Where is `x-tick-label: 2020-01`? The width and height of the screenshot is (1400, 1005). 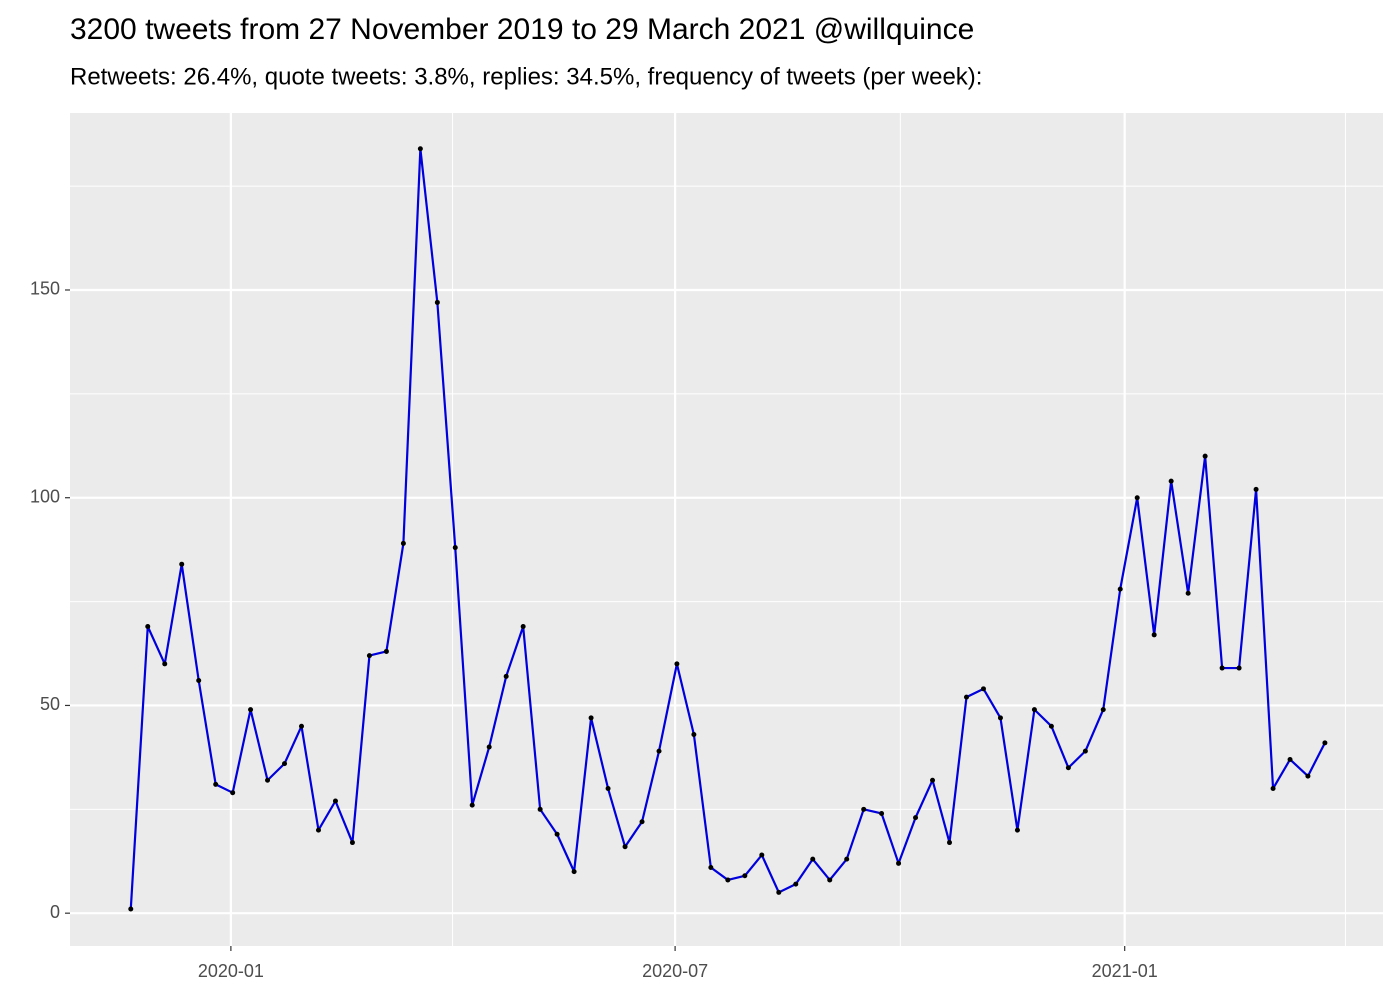 x-tick-label: 2020-01 is located at coordinates (231, 971).